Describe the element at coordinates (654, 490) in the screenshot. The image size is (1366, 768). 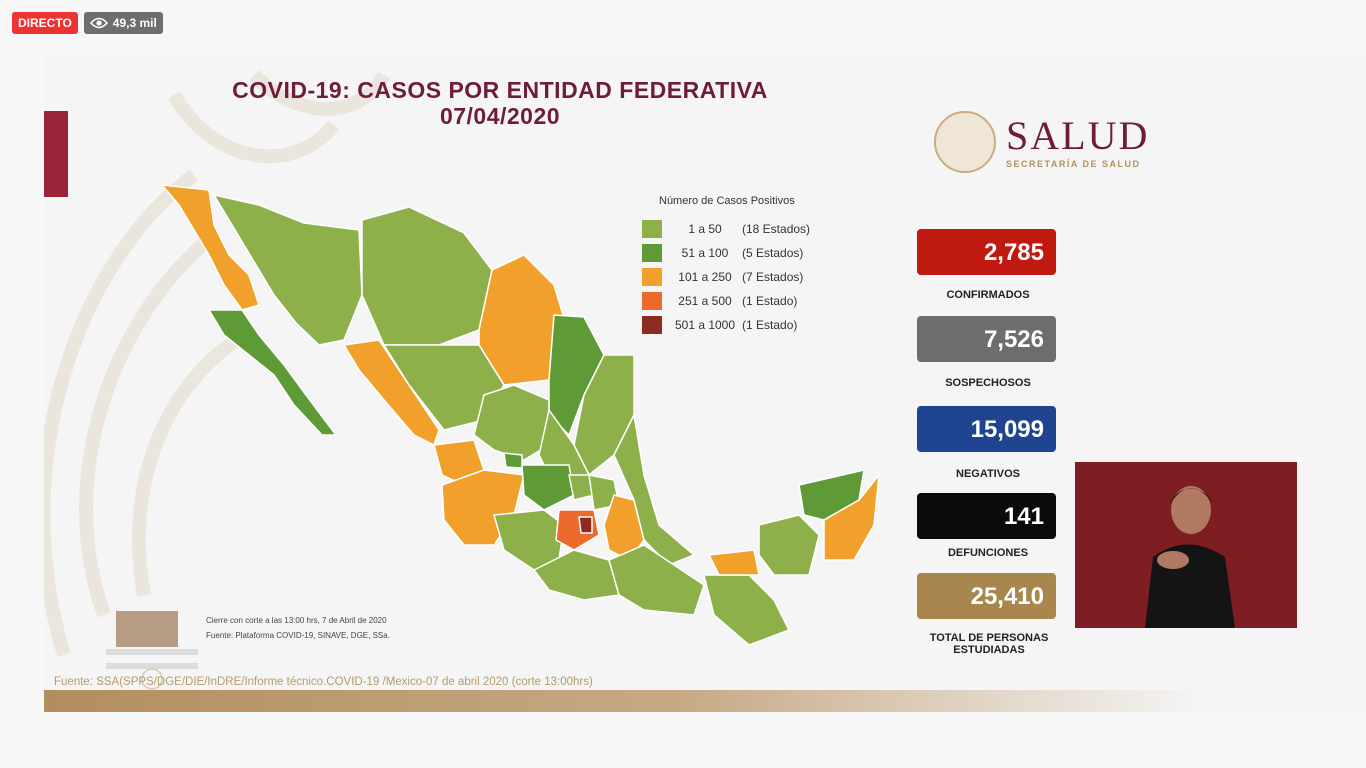
I see `state-veracruz` at that location.